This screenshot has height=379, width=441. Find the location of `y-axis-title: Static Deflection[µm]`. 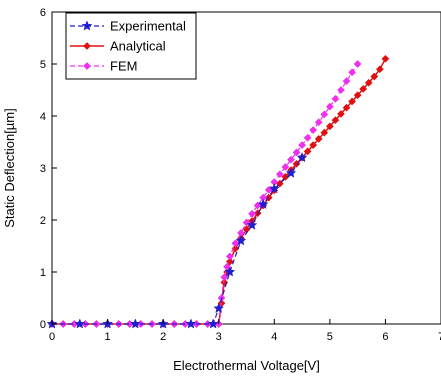

y-axis-title: Static Deflection[µm] is located at coordinates (9, 167).